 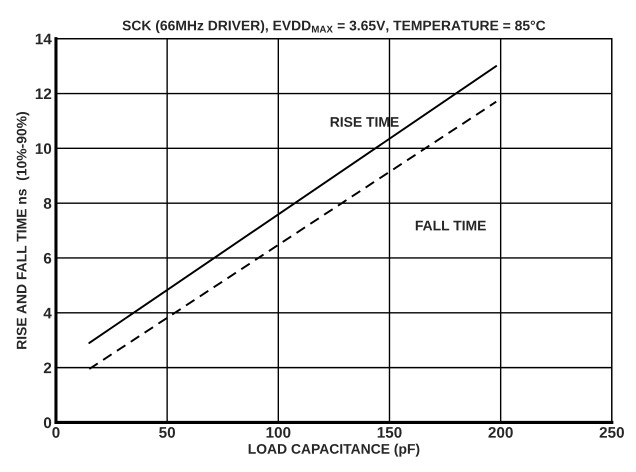 I want to click on y-tick-label: 2, so click(x=48, y=368).